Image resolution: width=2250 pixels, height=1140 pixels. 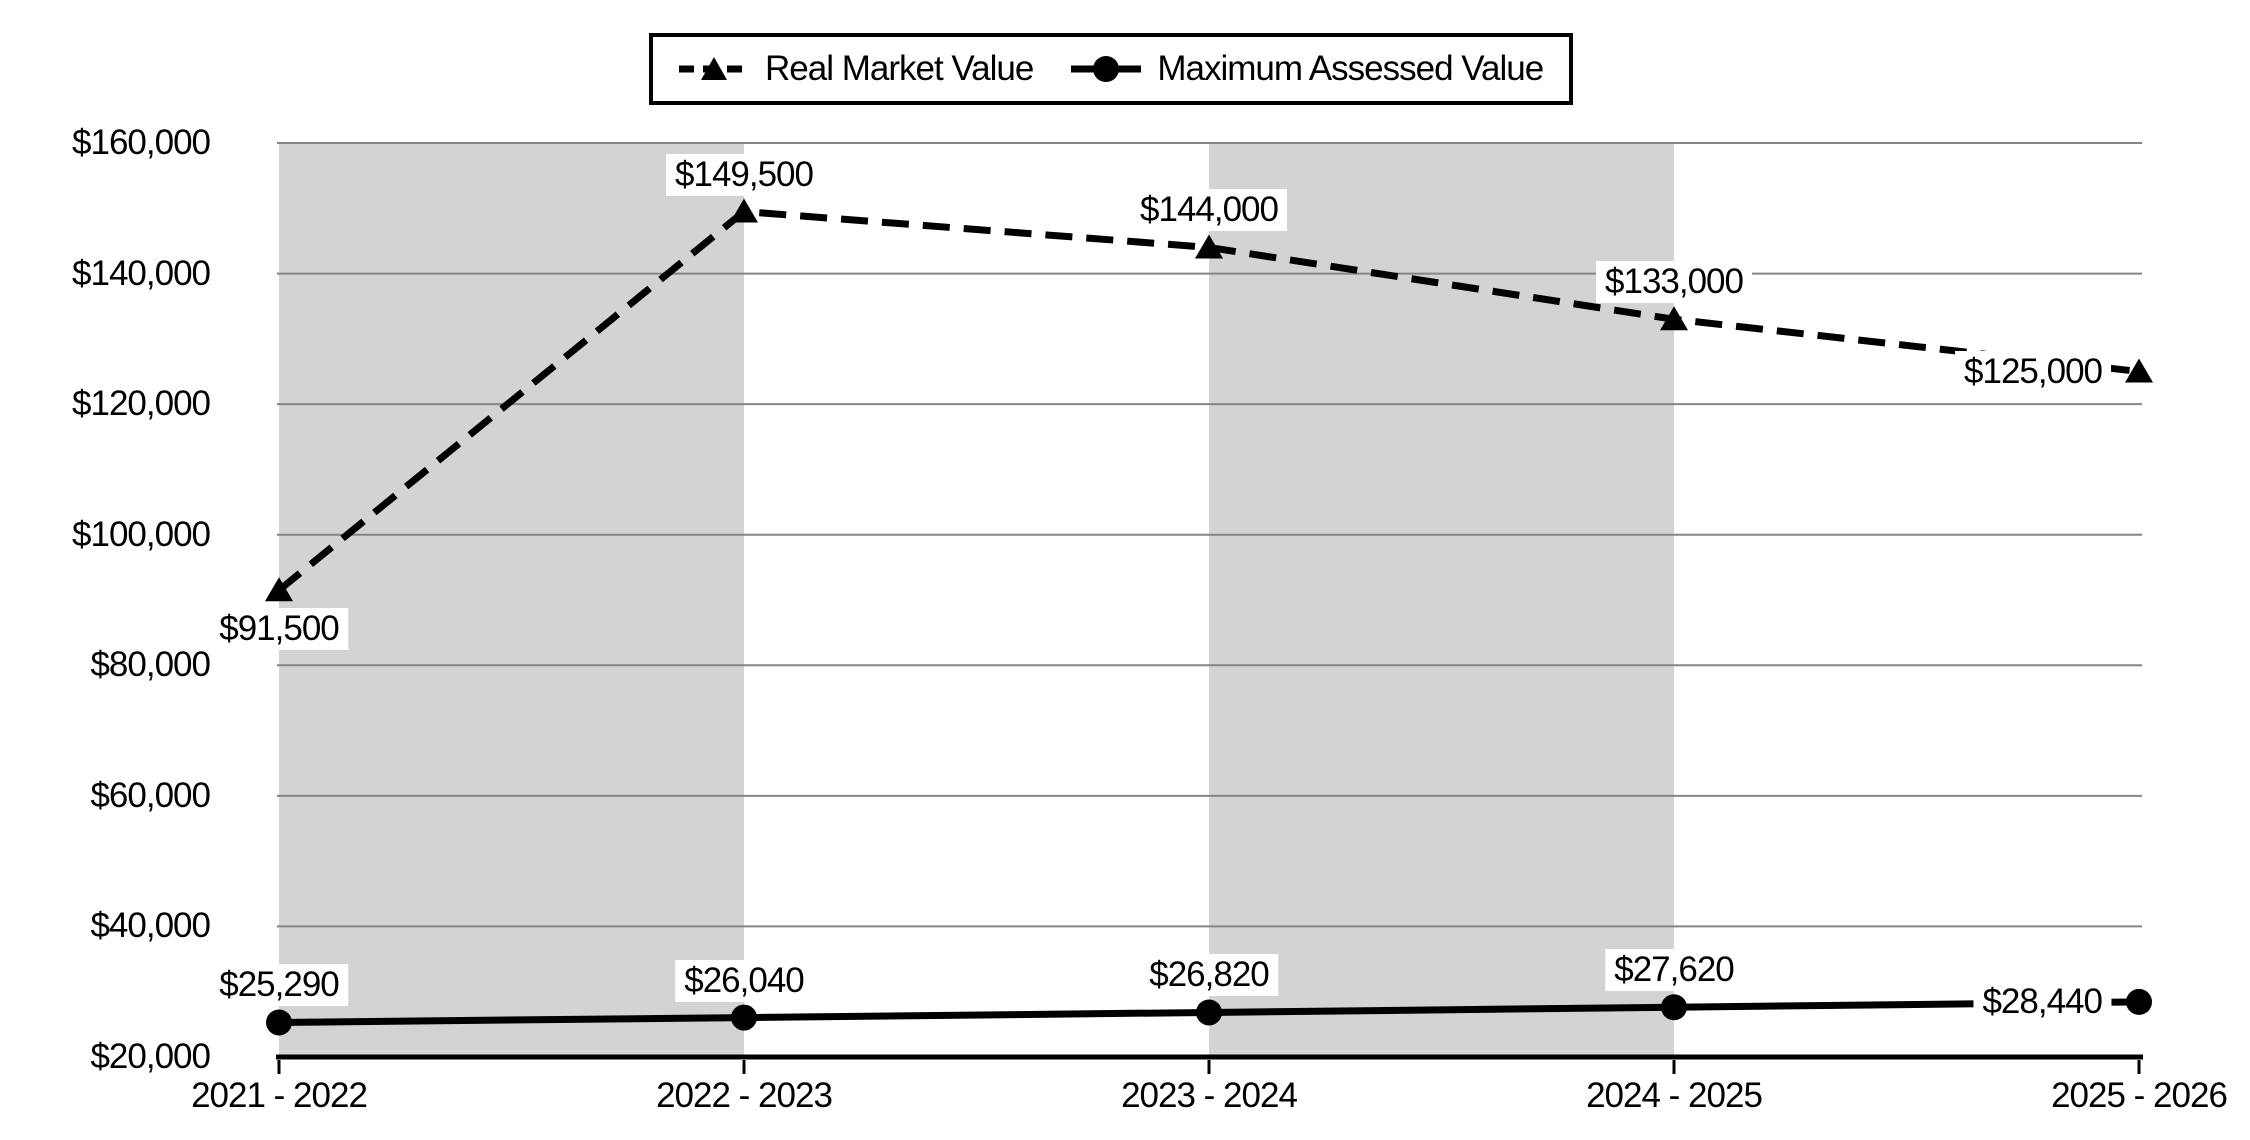 What do you see at coordinates (1350, 68) in the screenshot?
I see `legend-label-maximum-assessed-value: Maximum Assessed Value` at bounding box center [1350, 68].